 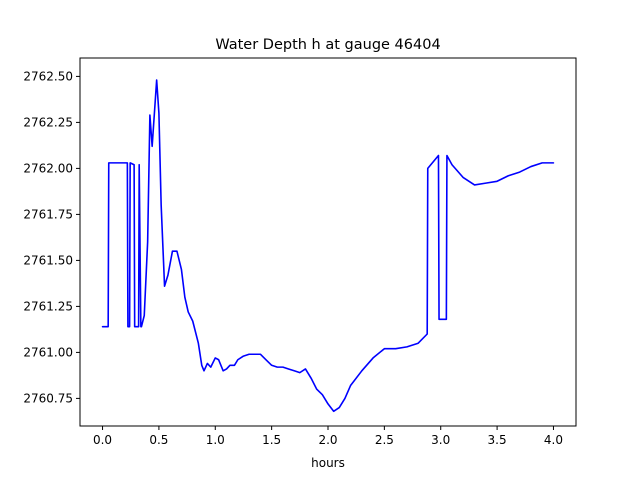 What do you see at coordinates (384, 440) in the screenshot?
I see `x-tick-label: 2.5` at bounding box center [384, 440].